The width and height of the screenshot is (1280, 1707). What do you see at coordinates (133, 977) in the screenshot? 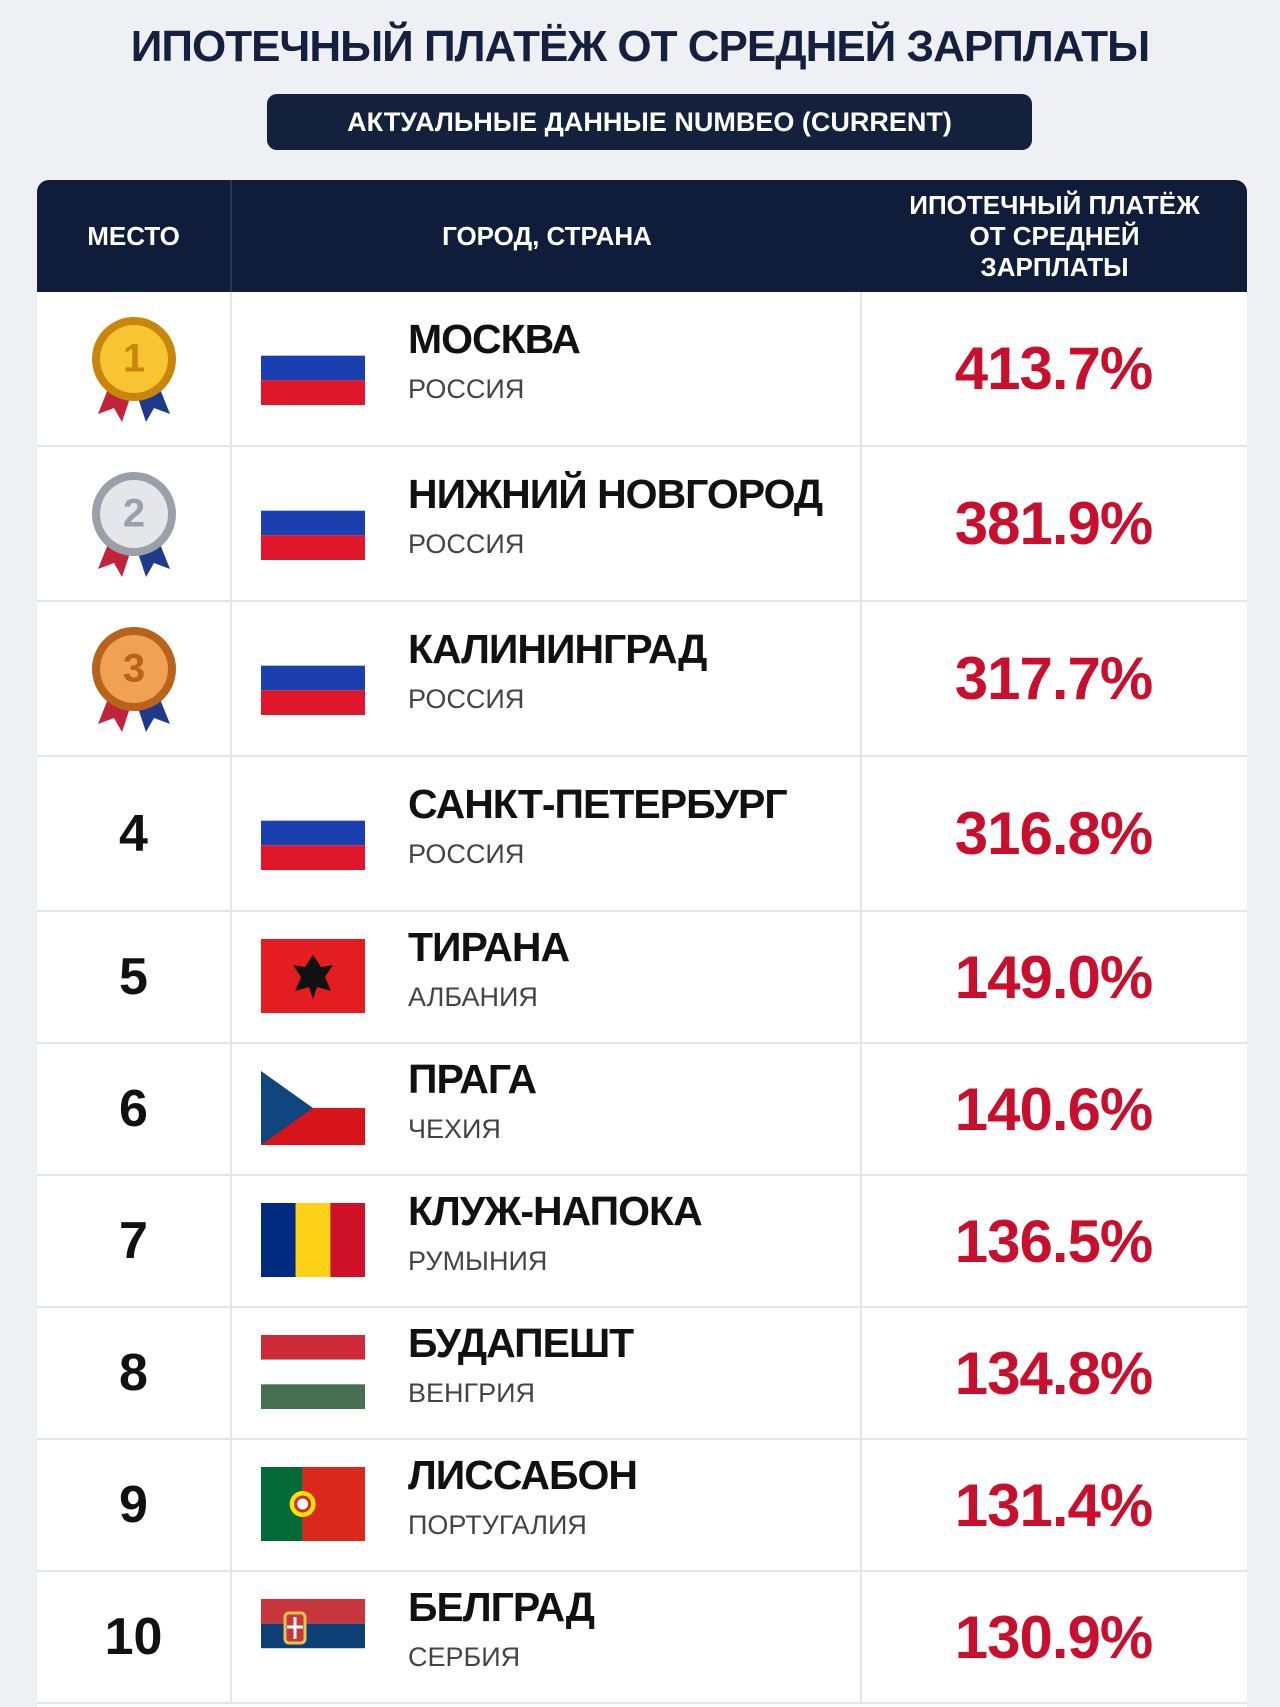
I see `rank: 5` at bounding box center [133, 977].